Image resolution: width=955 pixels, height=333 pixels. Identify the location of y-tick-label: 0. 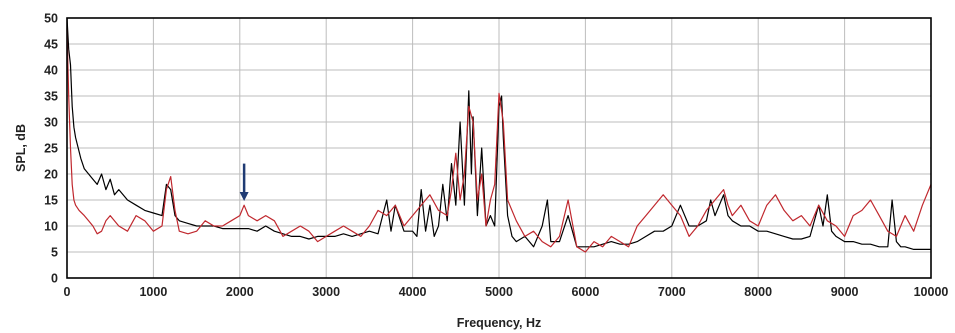
(54, 279).